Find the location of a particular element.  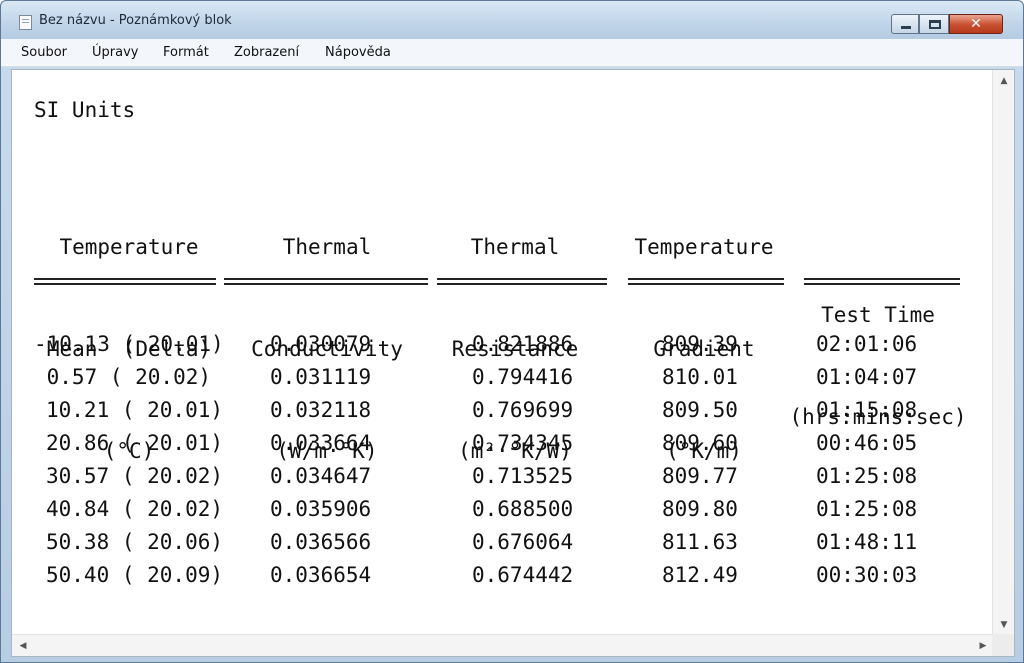

cell-resistance: 0.734345 is located at coordinates (523, 443).